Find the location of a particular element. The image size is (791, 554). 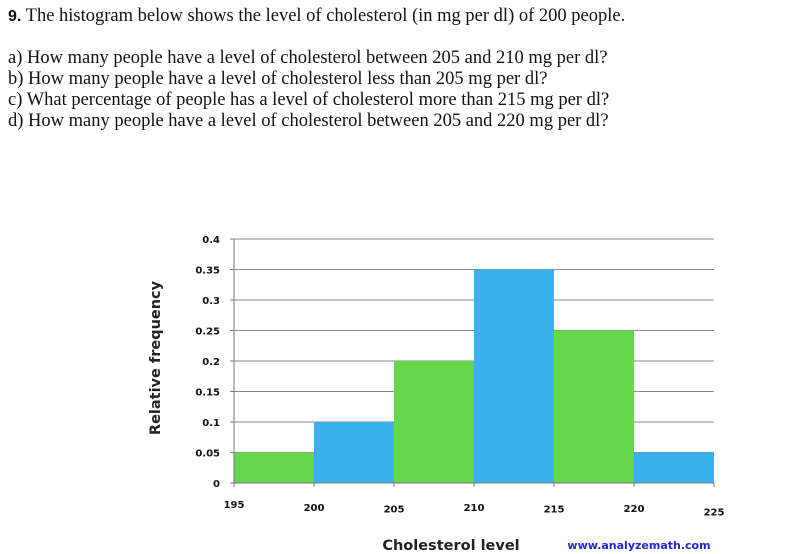

x-tick-label: 210 is located at coordinates (474, 508).